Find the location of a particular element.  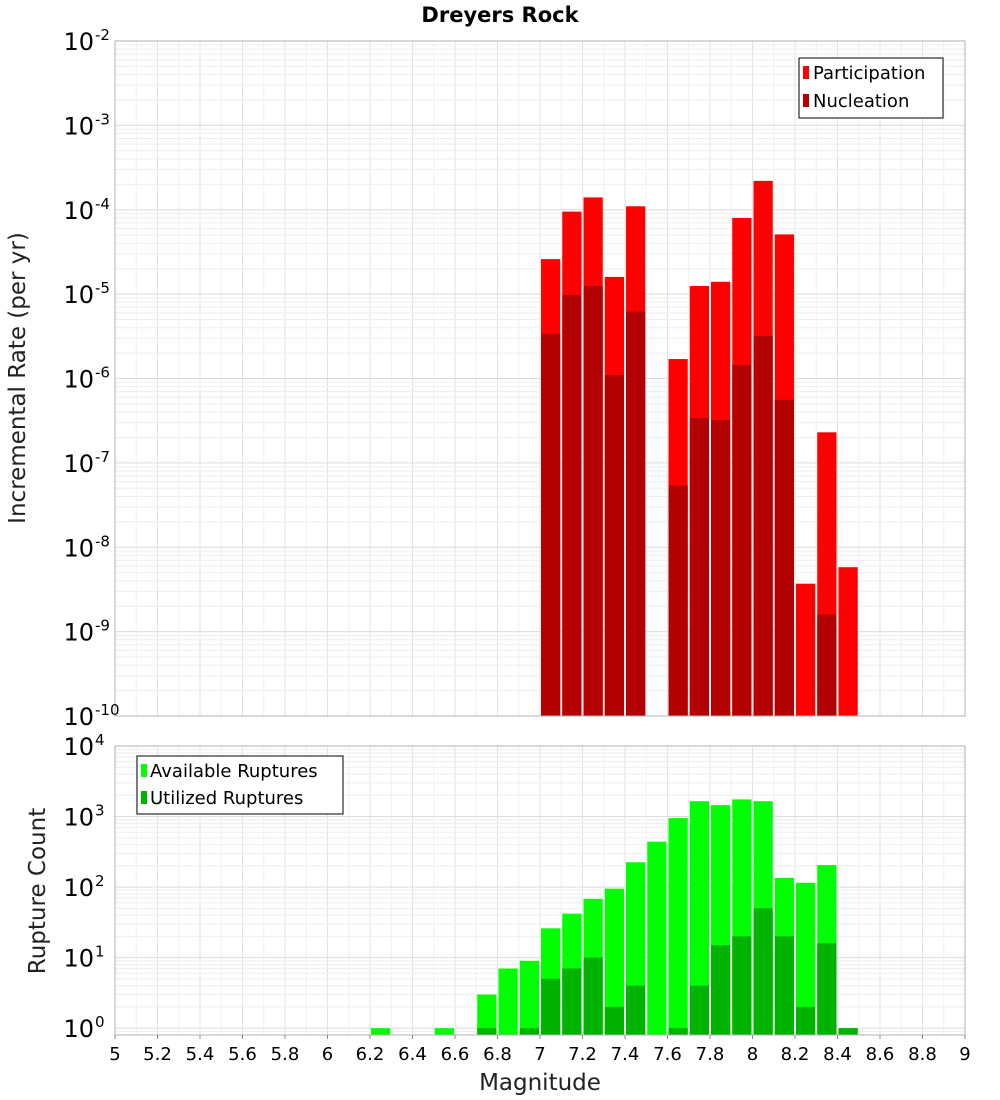

x-tick-label: 6.2 is located at coordinates (370, 1054).